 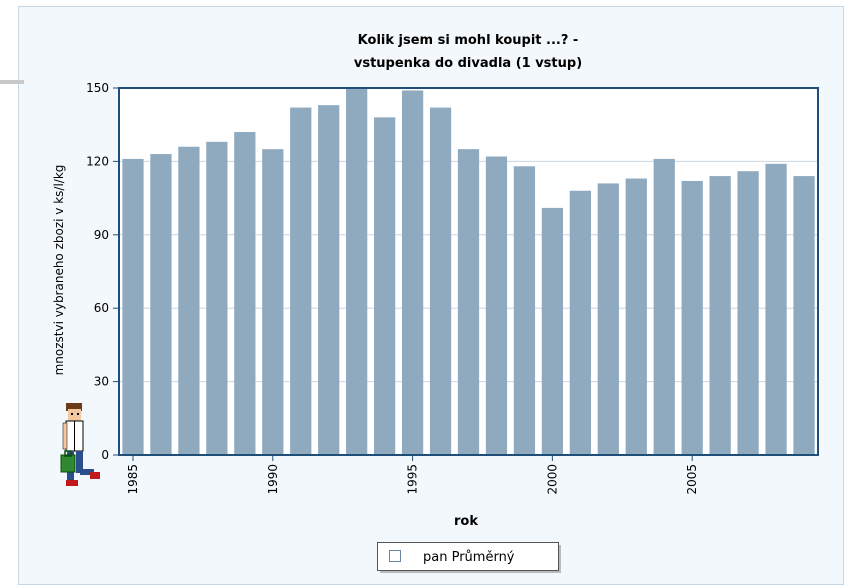 What do you see at coordinates (636, 316) in the screenshot?
I see `bar-2003` at bounding box center [636, 316].